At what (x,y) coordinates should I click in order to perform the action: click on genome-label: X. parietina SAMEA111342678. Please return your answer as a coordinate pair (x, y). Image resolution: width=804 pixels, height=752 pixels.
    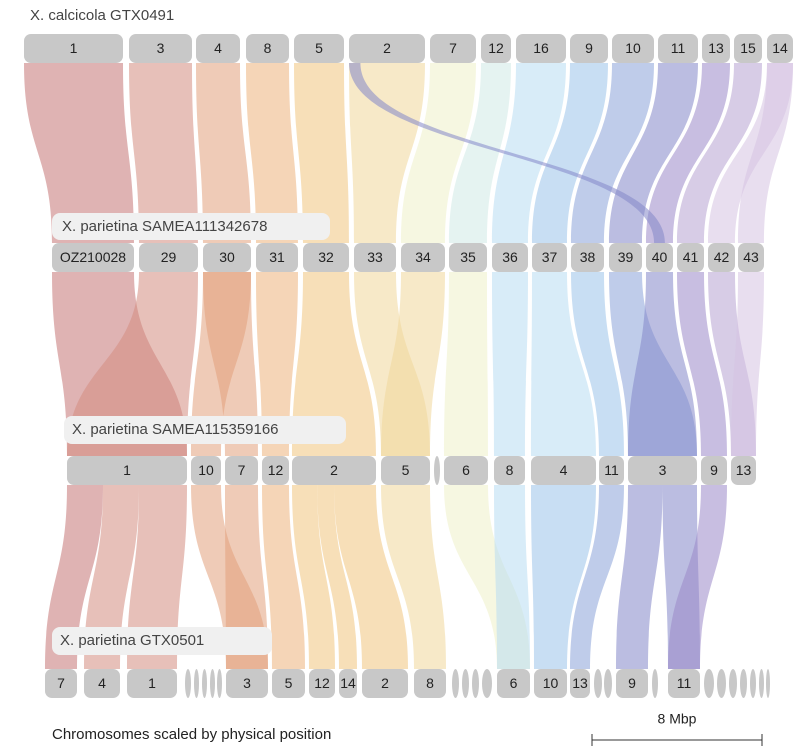
    Looking at the image, I should click on (164, 226).